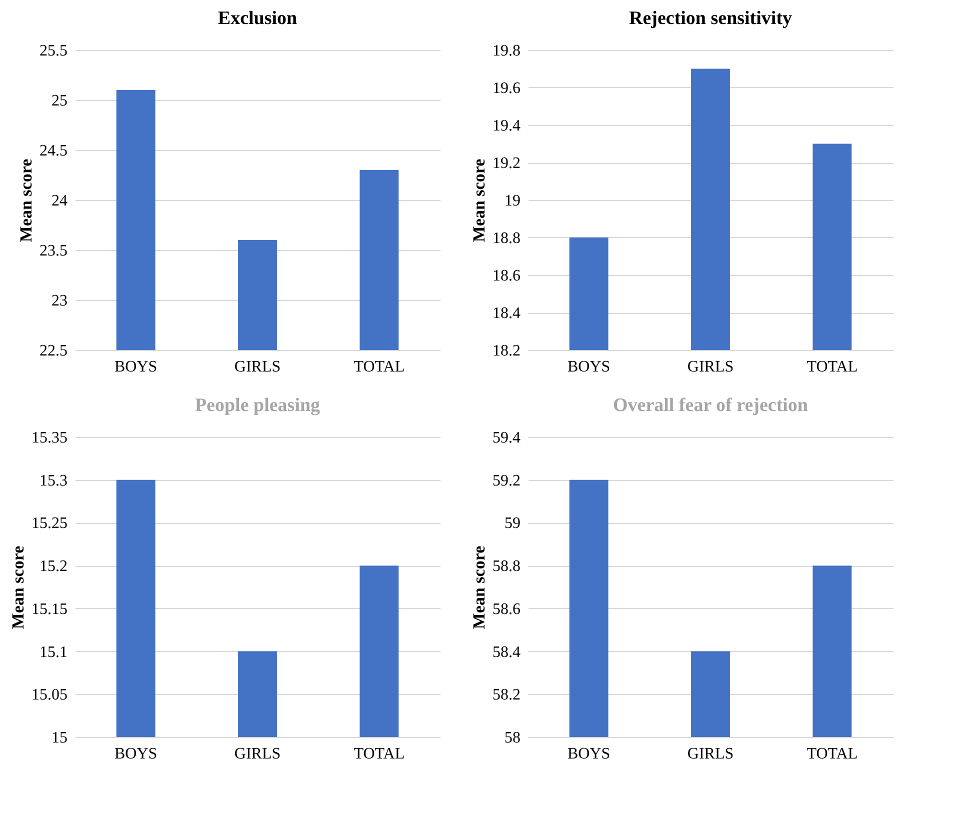  What do you see at coordinates (710, 405) in the screenshot?
I see `chart-title: Overall fear of rejection` at bounding box center [710, 405].